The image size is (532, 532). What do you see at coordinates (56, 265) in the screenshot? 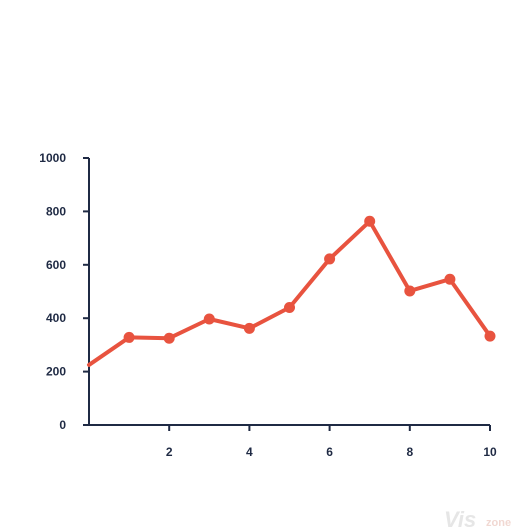
I see `y-tick-label: 600` at bounding box center [56, 265].